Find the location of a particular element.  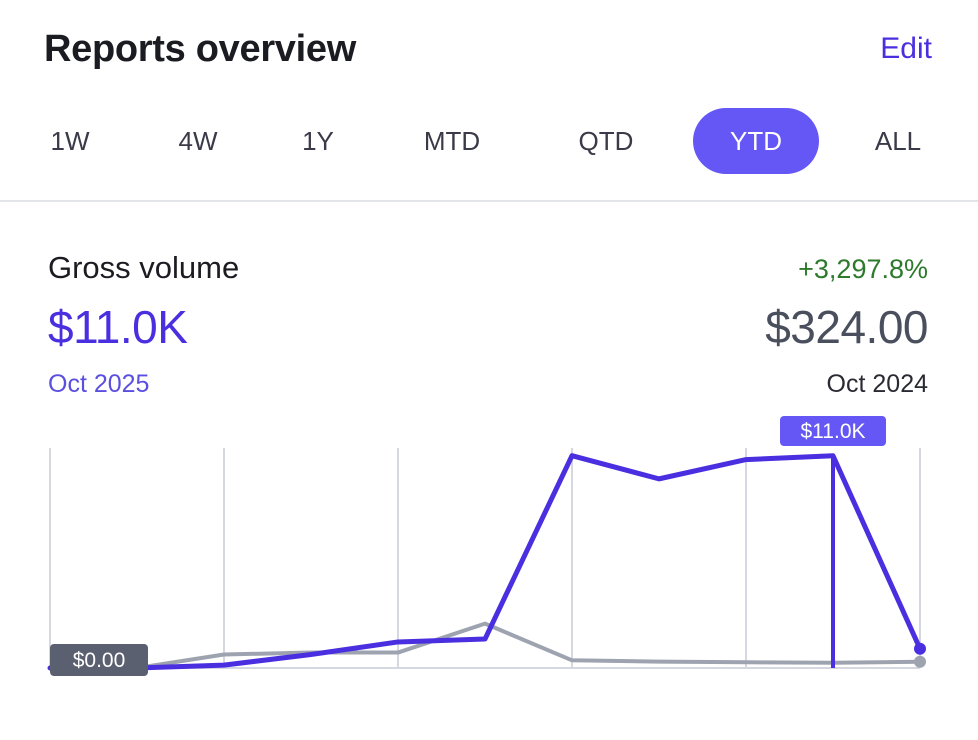

header: Reports overview Edit is located at coordinates (489, 50).